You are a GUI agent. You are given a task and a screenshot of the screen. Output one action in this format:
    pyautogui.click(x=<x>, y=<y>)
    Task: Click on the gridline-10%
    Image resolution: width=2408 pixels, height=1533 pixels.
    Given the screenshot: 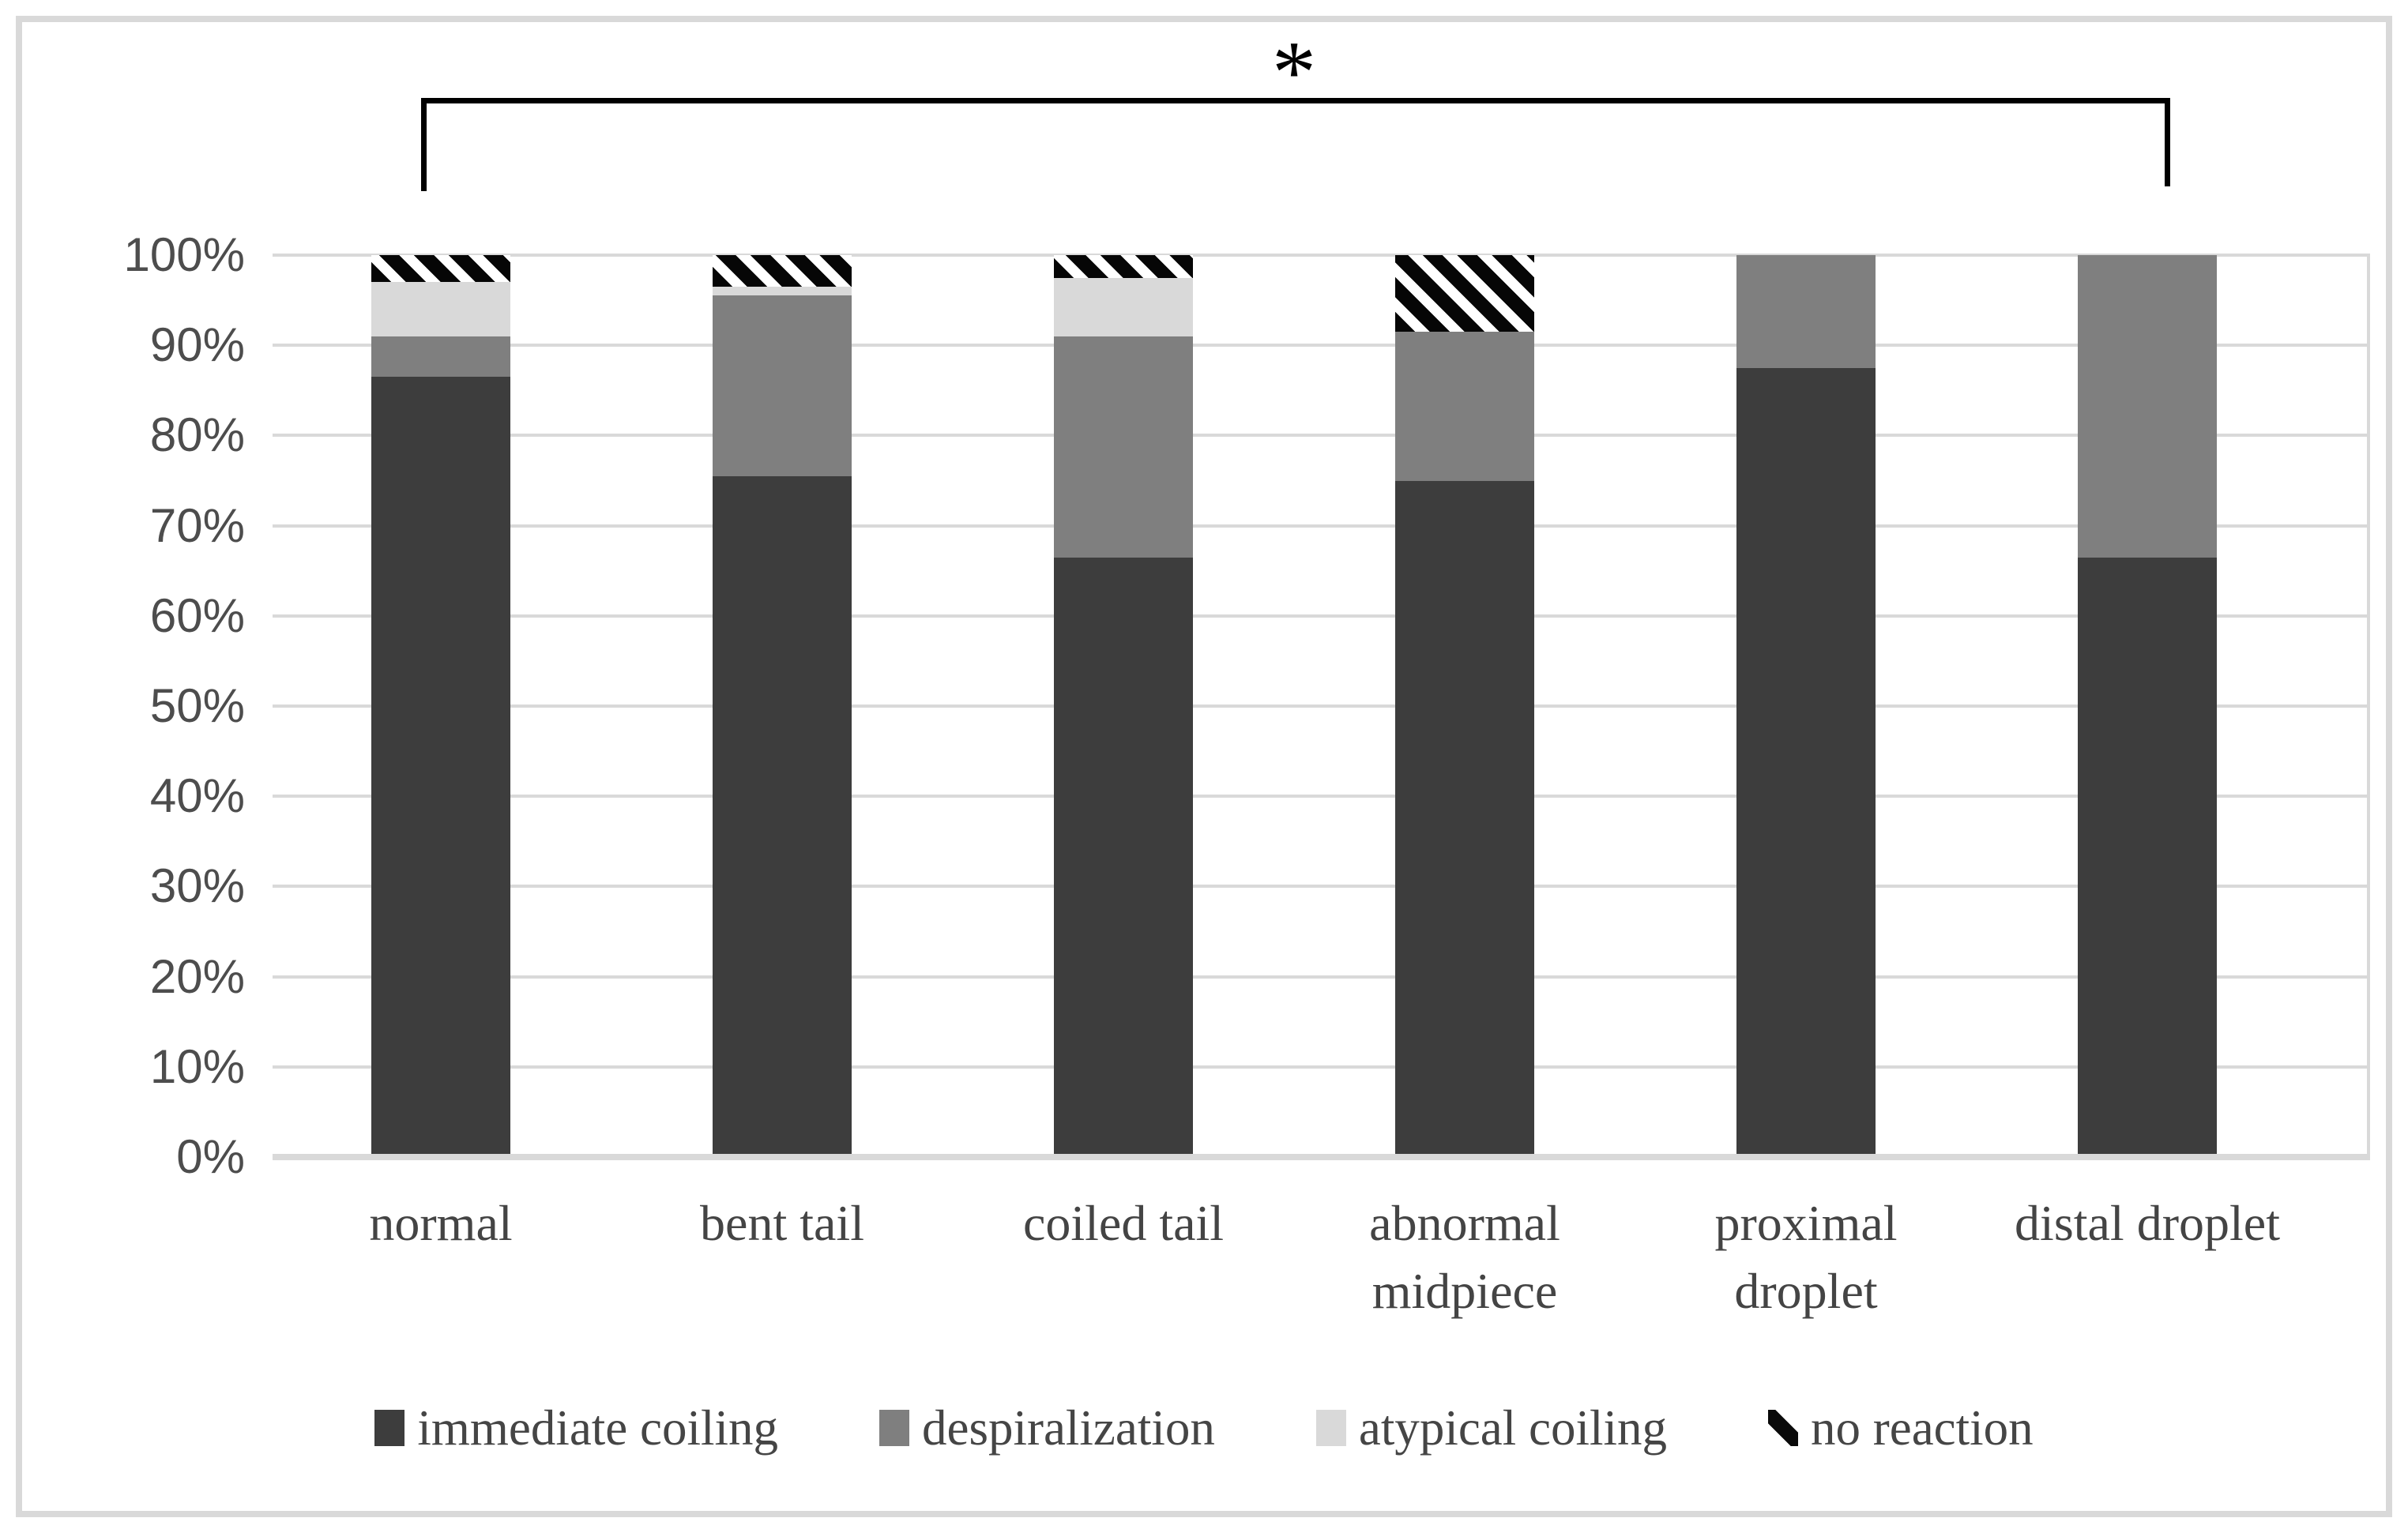 What is the action you would take?
    pyautogui.click(x=1321, y=1067)
    